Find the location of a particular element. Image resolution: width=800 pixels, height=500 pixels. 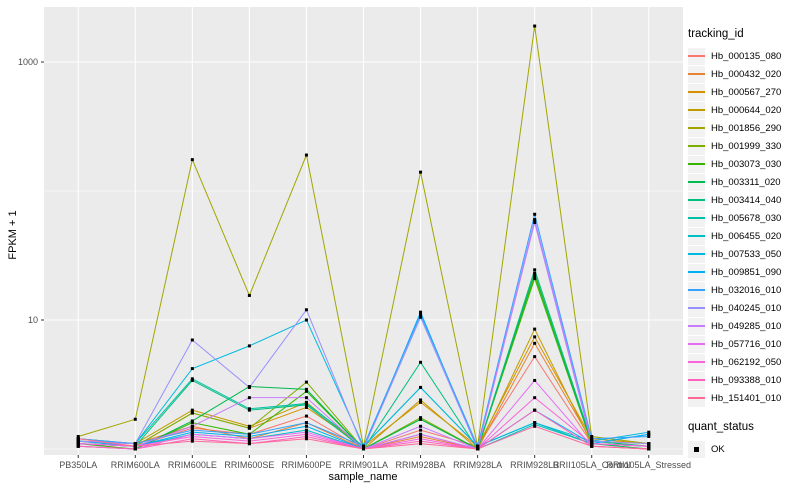

legend-item-label: Hb_057716_010 is located at coordinates (746, 344).